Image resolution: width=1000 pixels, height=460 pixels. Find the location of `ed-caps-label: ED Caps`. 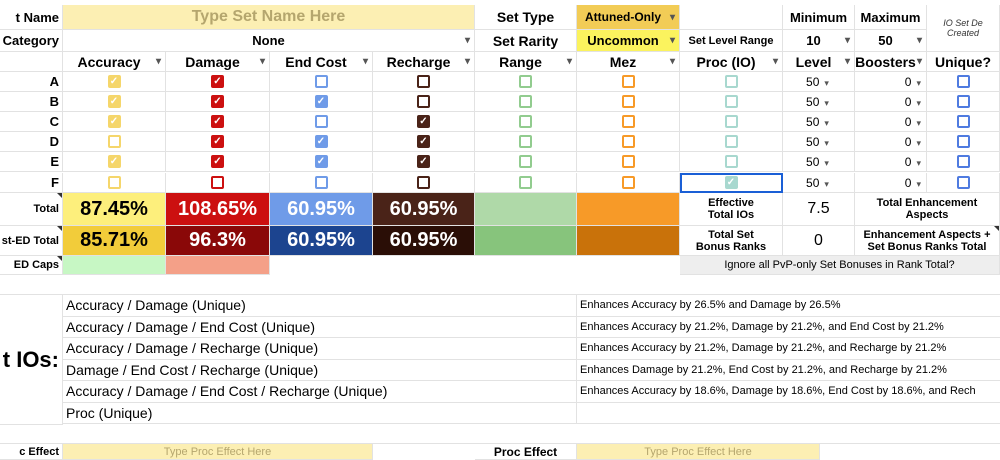

ed-caps-label: ED Caps is located at coordinates (31, 265).